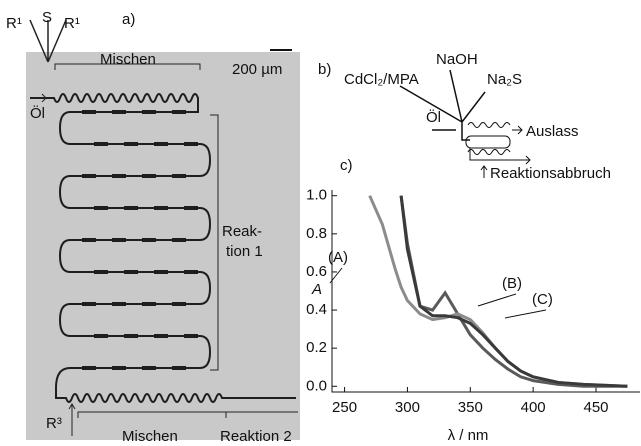 This screenshot has height=446, width=641. Describe the element at coordinates (256, 436) in the screenshot. I see `reaction-label: Reaktion 2` at that location.